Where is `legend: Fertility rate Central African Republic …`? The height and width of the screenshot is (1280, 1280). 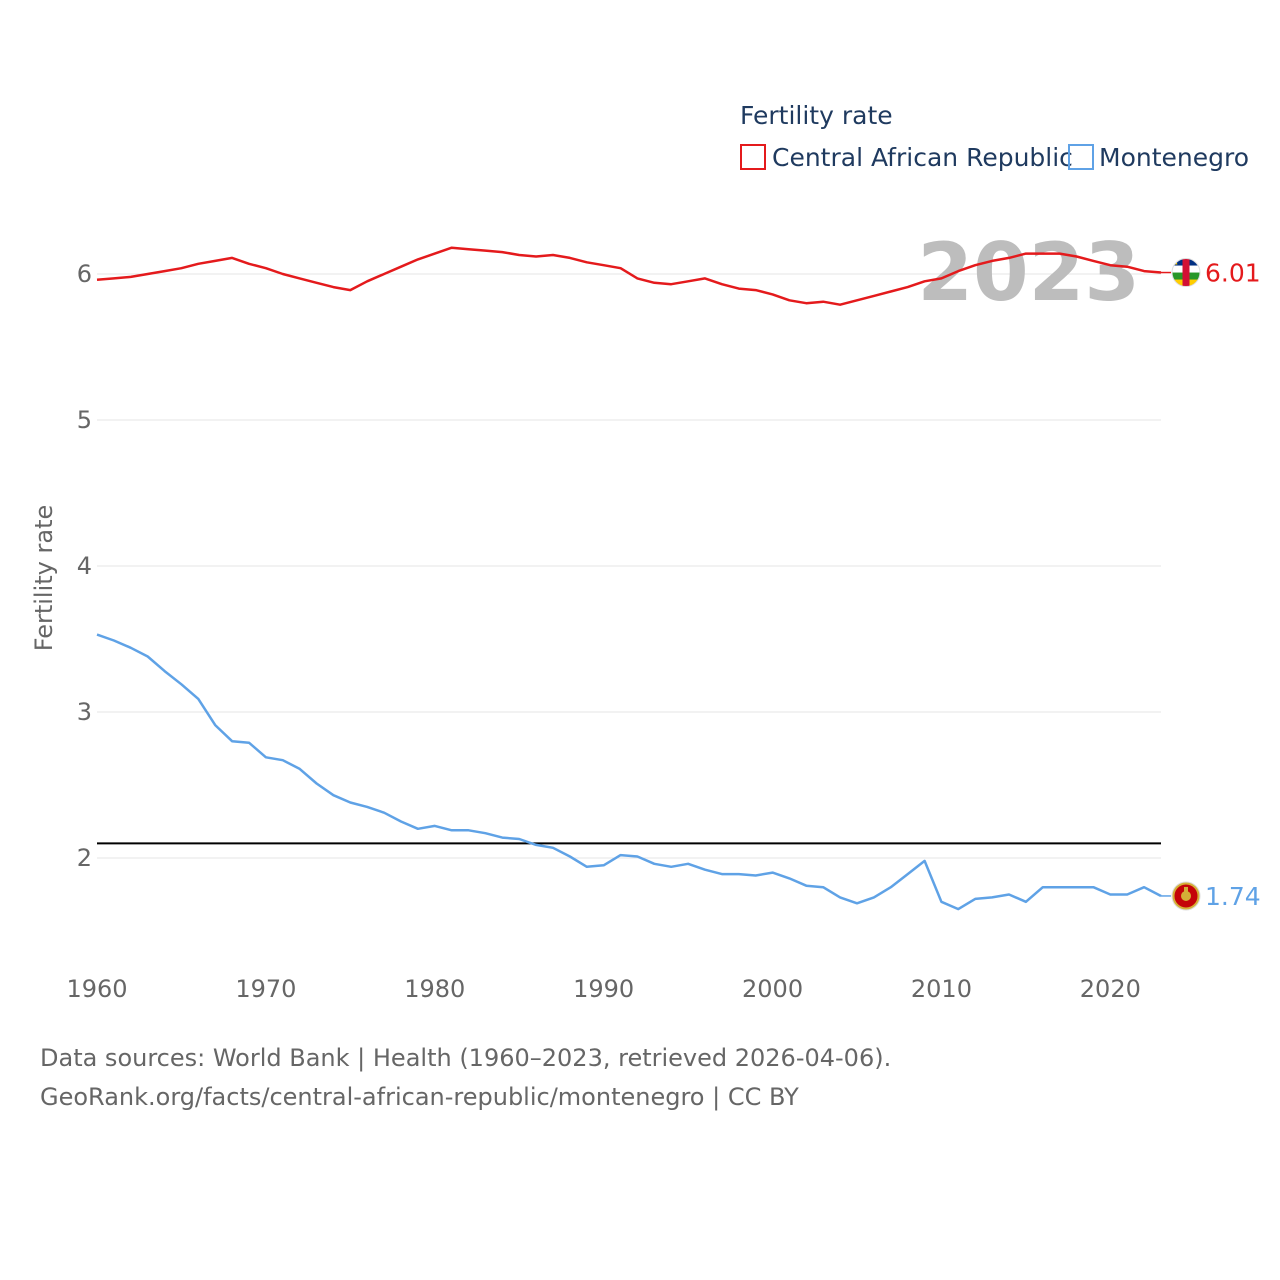 legend: Fertility rate Central African Republic … is located at coordinates (994, 136).